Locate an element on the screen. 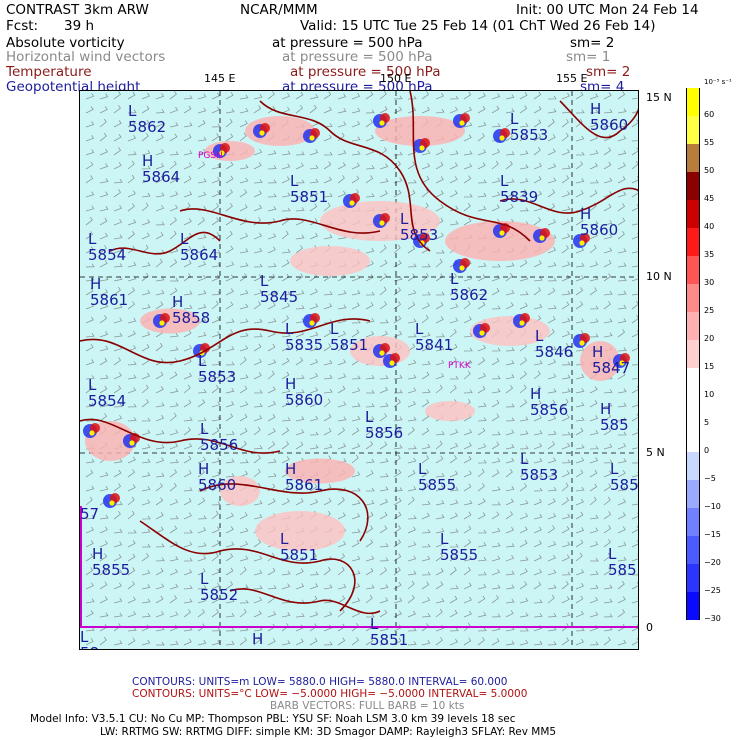  lat-label-0: 0 is located at coordinates (649, 627).